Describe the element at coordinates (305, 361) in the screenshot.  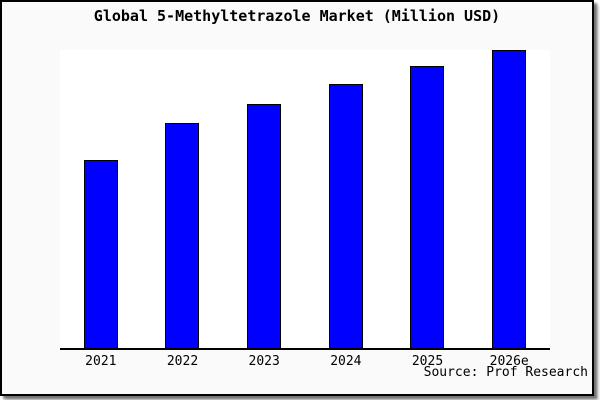
I see `x-axis-tick-labels: 2021 2022 2023 2024 2025 2026e` at that location.